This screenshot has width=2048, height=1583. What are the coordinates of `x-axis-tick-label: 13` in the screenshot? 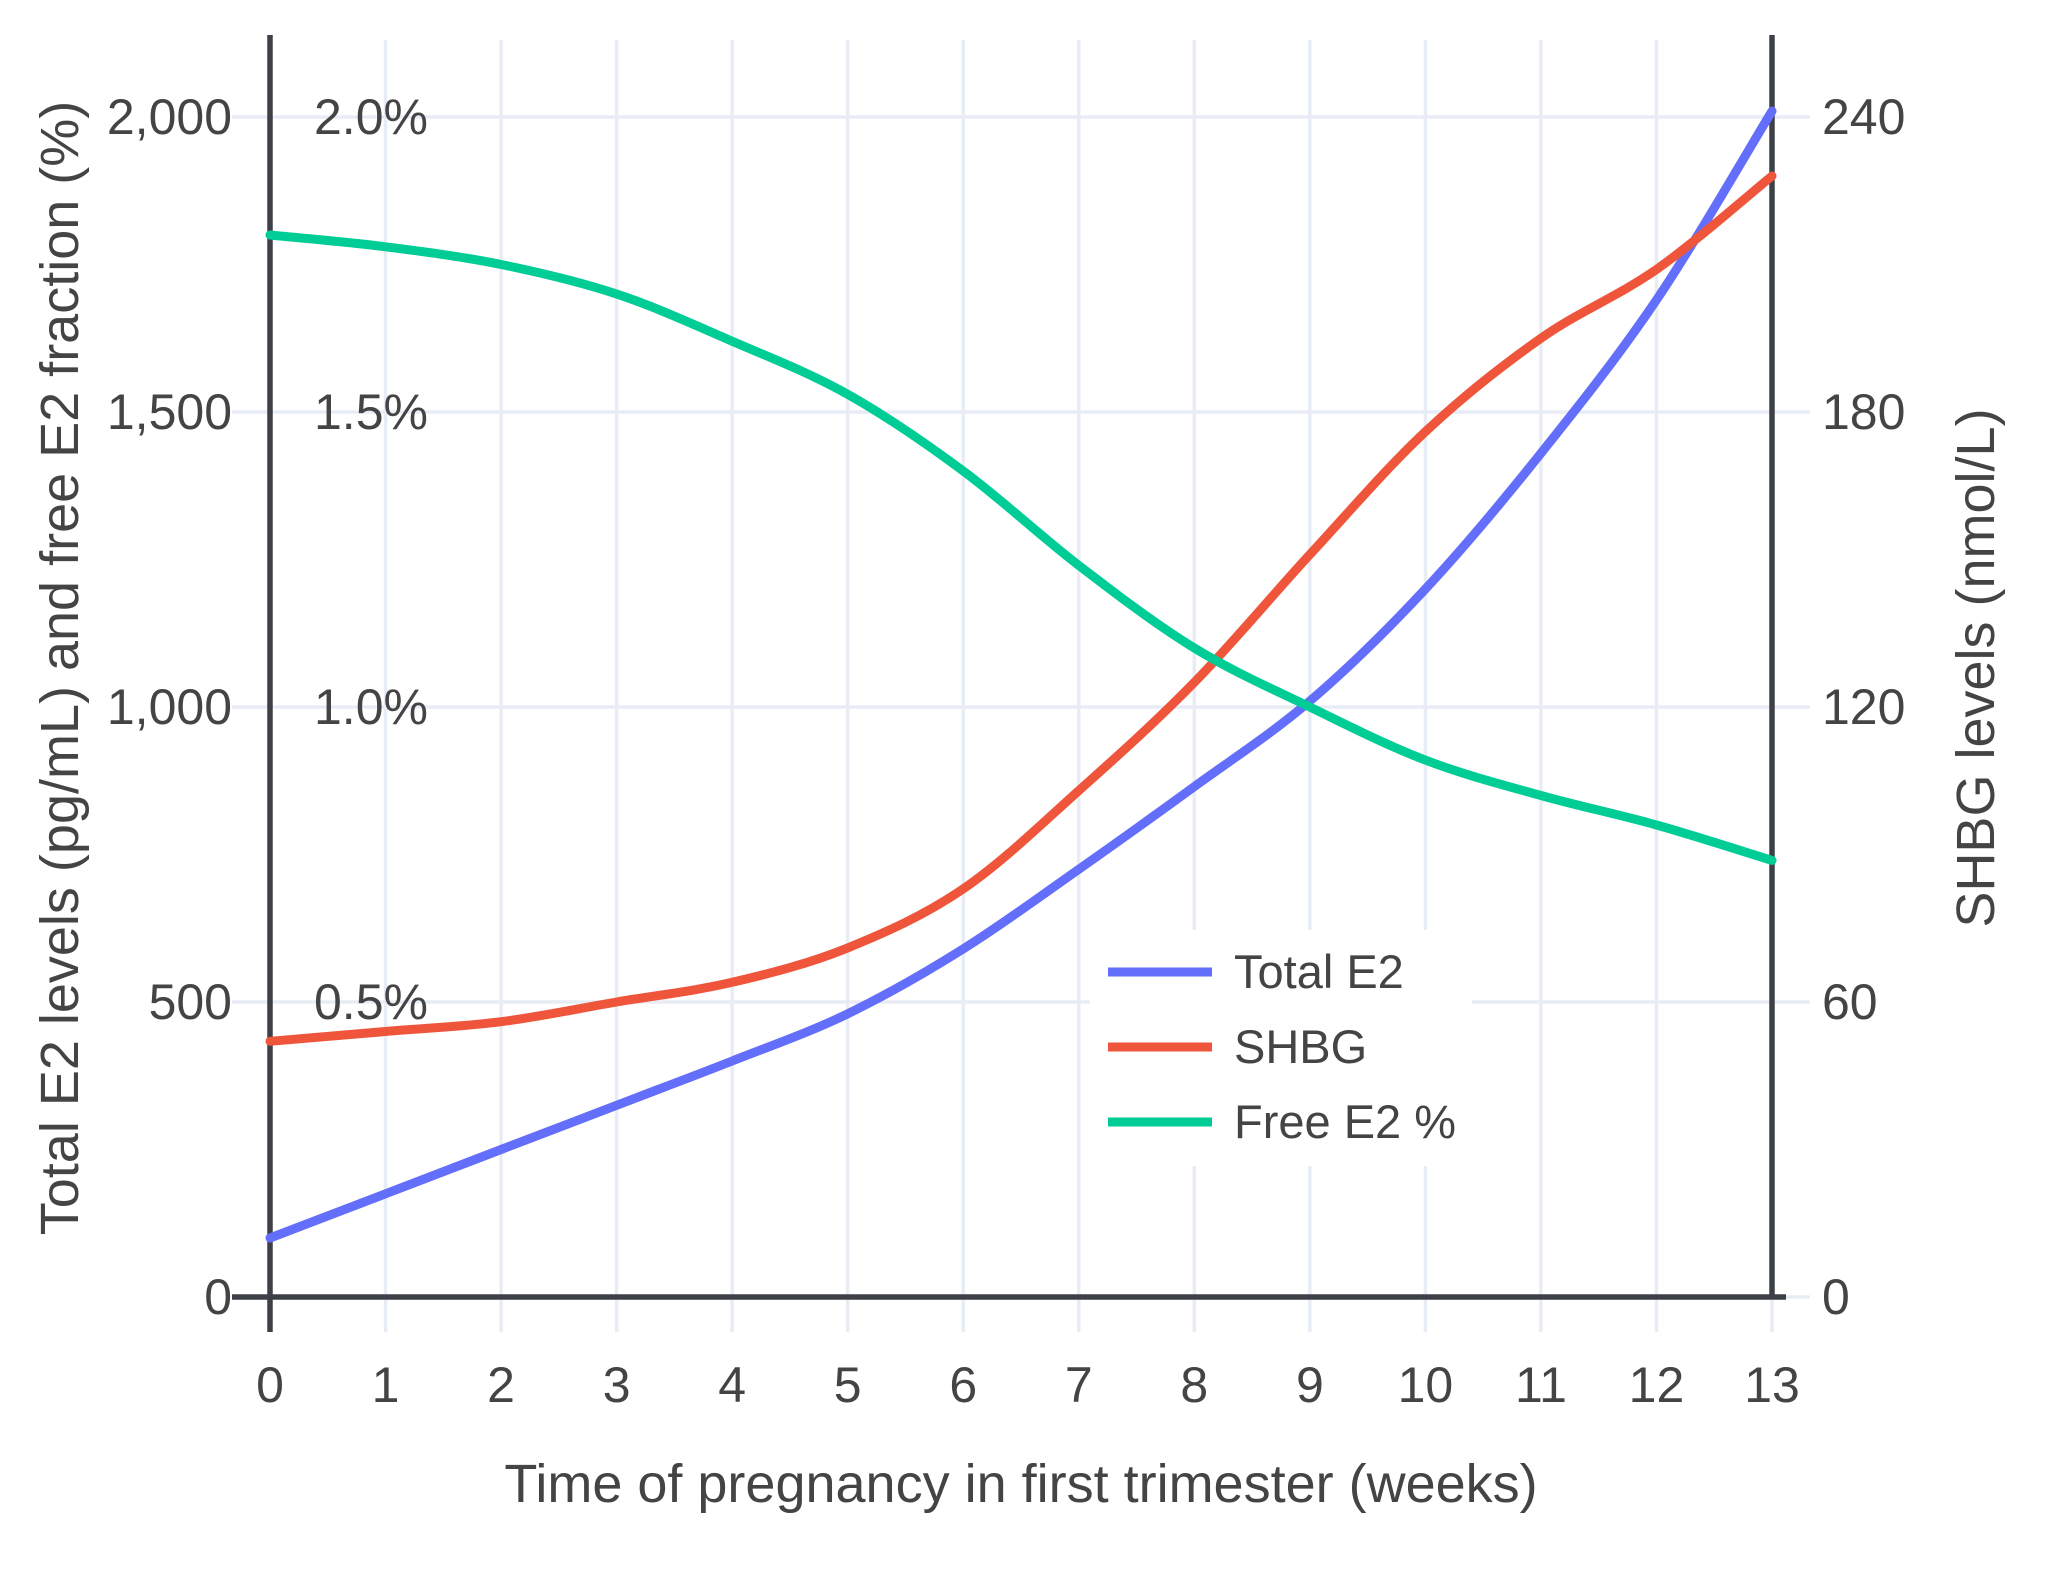 It's located at (1772, 1385).